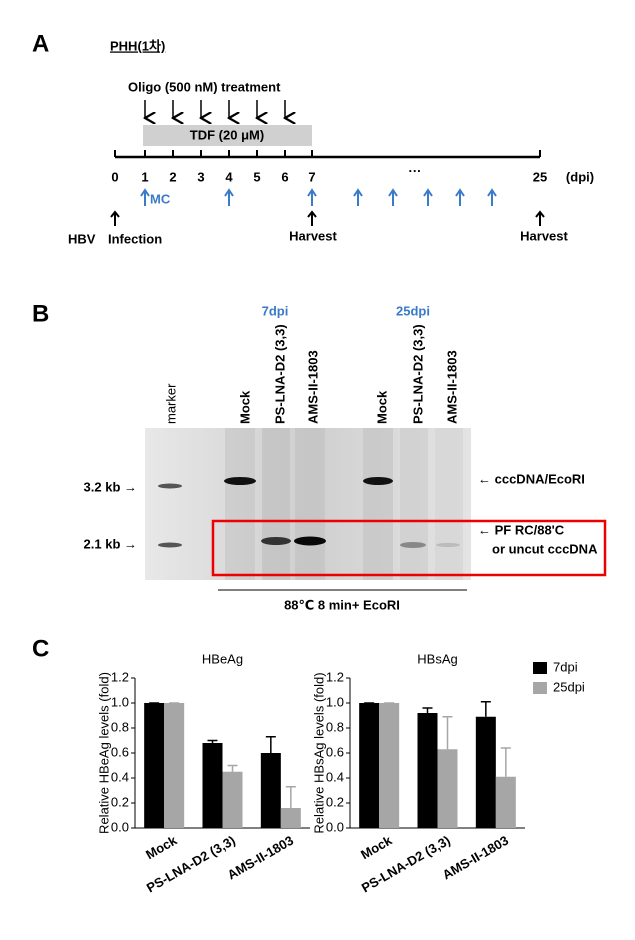  I want to click on legend-label: 7dpi, so click(565, 666).